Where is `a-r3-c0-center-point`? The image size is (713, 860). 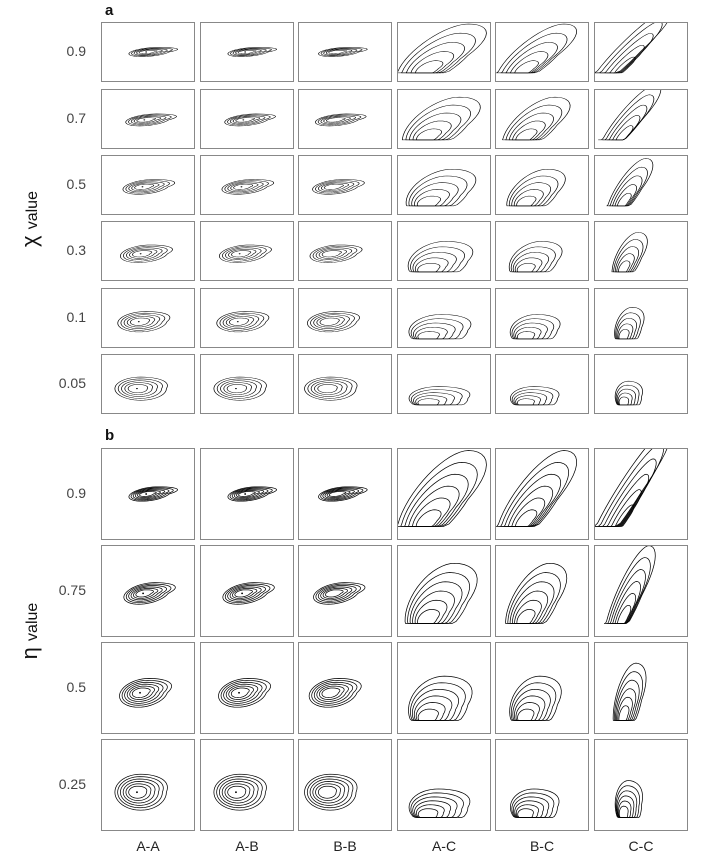
a-r3-c0-center-point is located at coordinates (140, 254).